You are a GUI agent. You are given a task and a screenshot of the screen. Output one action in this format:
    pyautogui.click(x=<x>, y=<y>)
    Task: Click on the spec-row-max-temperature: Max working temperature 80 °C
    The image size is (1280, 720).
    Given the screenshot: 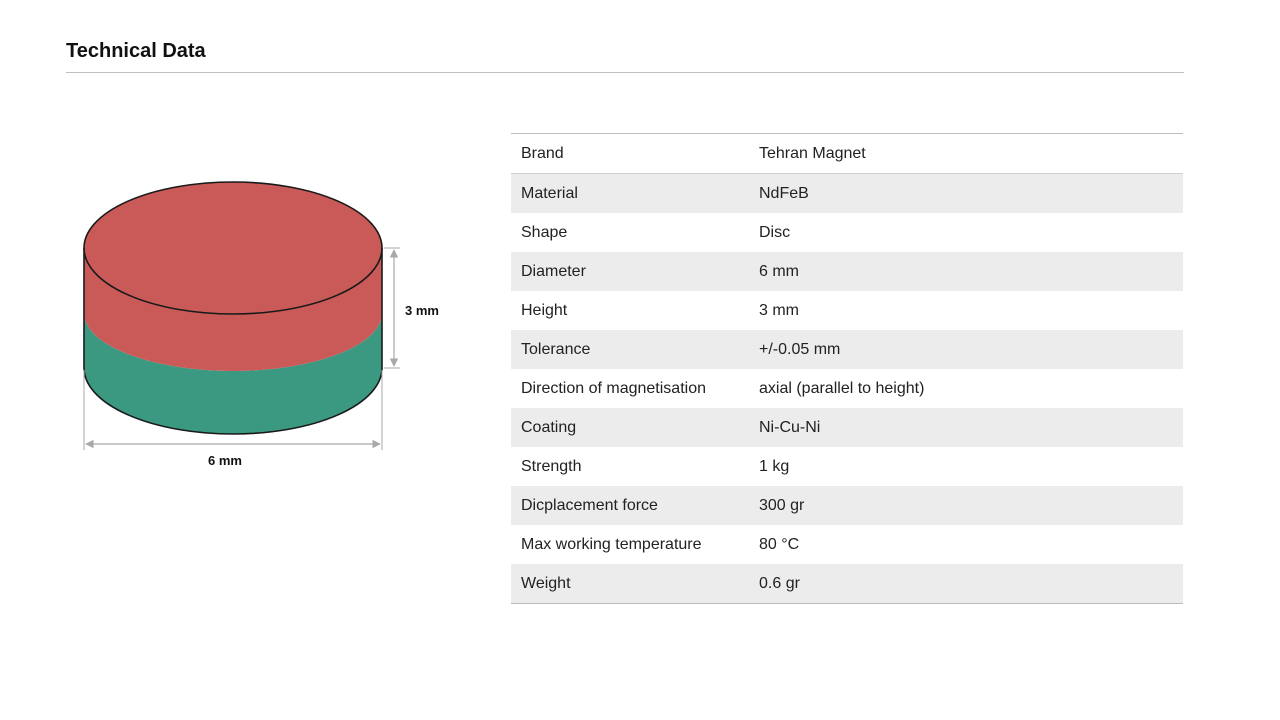 What is the action you would take?
    pyautogui.click(x=847, y=544)
    